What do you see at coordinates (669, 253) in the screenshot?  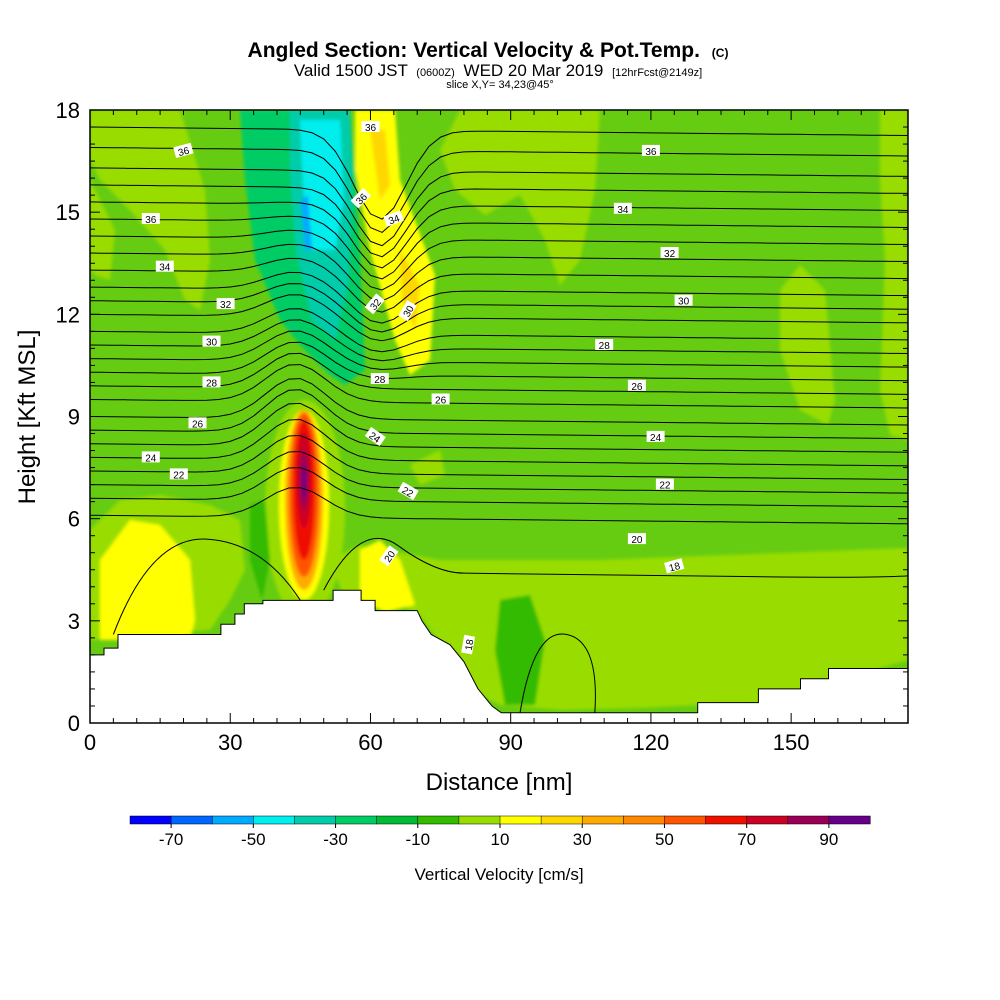 I see `isotherm-label: 32` at bounding box center [669, 253].